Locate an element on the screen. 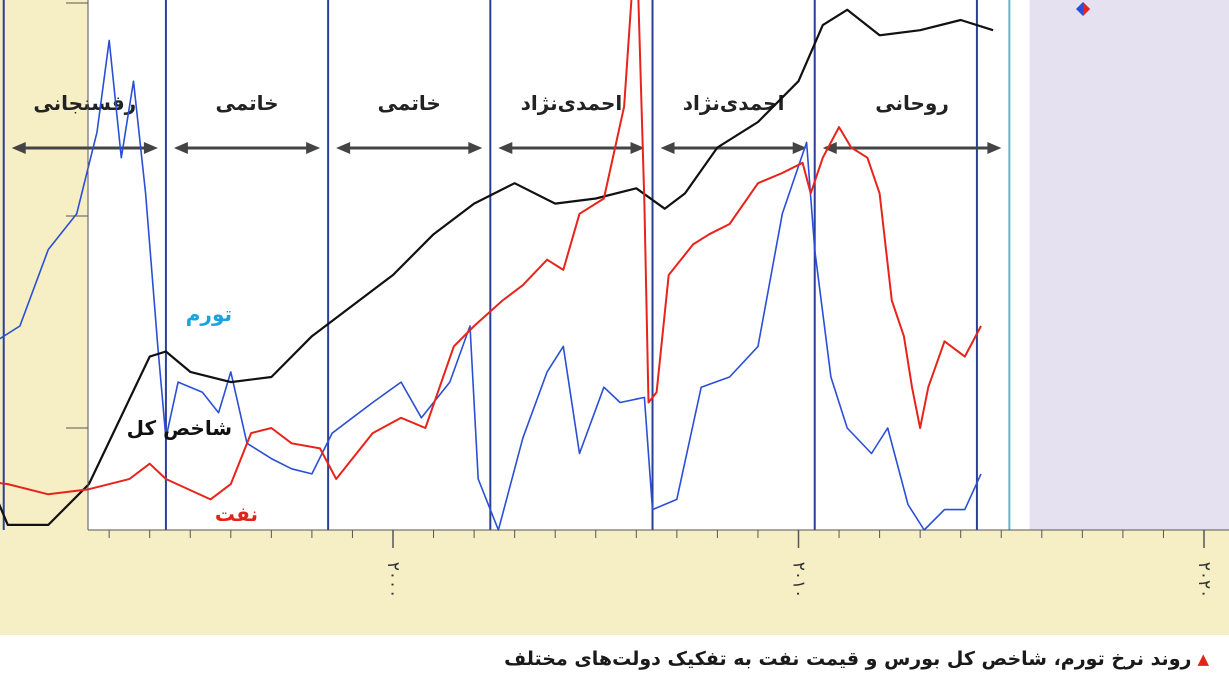 The width and height of the screenshot is (1229, 681). government-label: روحانی is located at coordinates (912, 103).